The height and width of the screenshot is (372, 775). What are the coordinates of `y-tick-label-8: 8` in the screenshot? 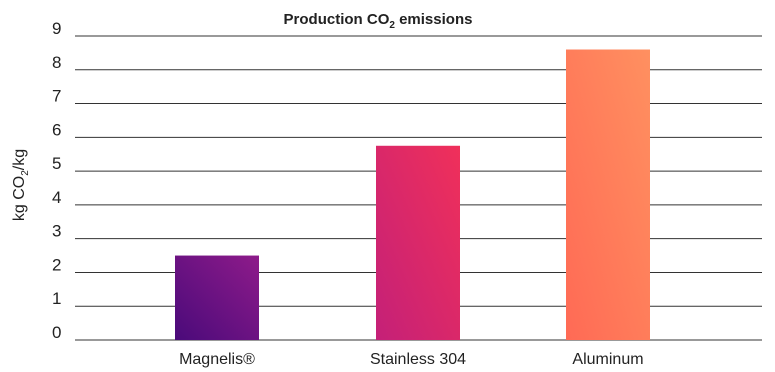 It's located at (56, 62).